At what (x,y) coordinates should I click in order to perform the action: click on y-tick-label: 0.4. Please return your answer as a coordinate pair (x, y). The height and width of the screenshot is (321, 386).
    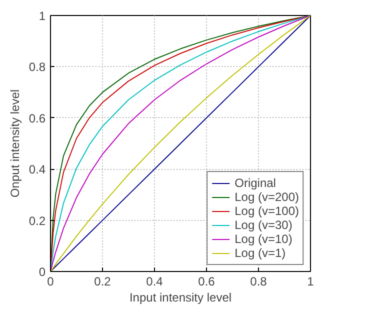
    Looking at the image, I should click on (37, 169).